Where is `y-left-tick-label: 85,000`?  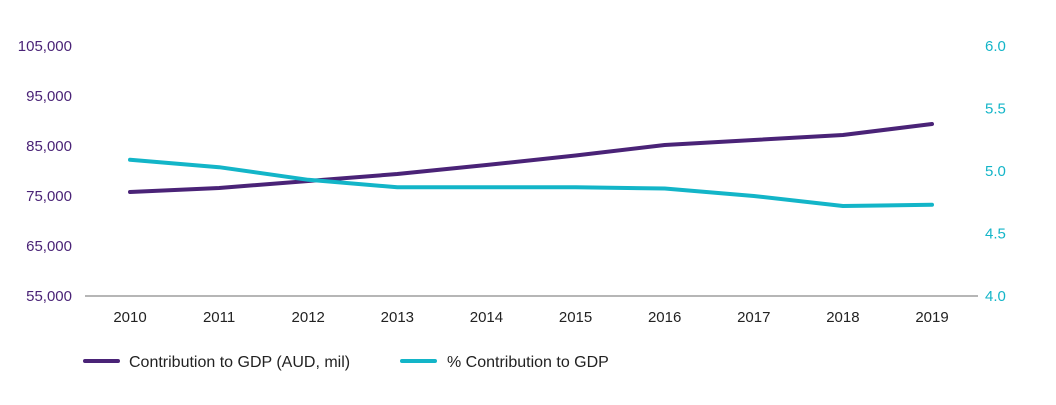 y-left-tick-label: 85,000 is located at coordinates (49, 146).